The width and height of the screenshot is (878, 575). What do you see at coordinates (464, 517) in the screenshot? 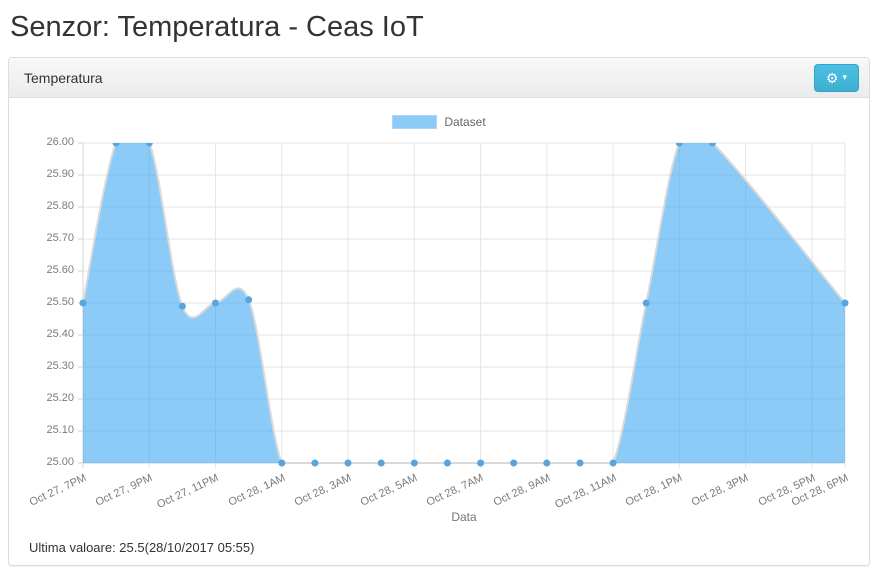
I see `x-axis-title: Data` at bounding box center [464, 517].